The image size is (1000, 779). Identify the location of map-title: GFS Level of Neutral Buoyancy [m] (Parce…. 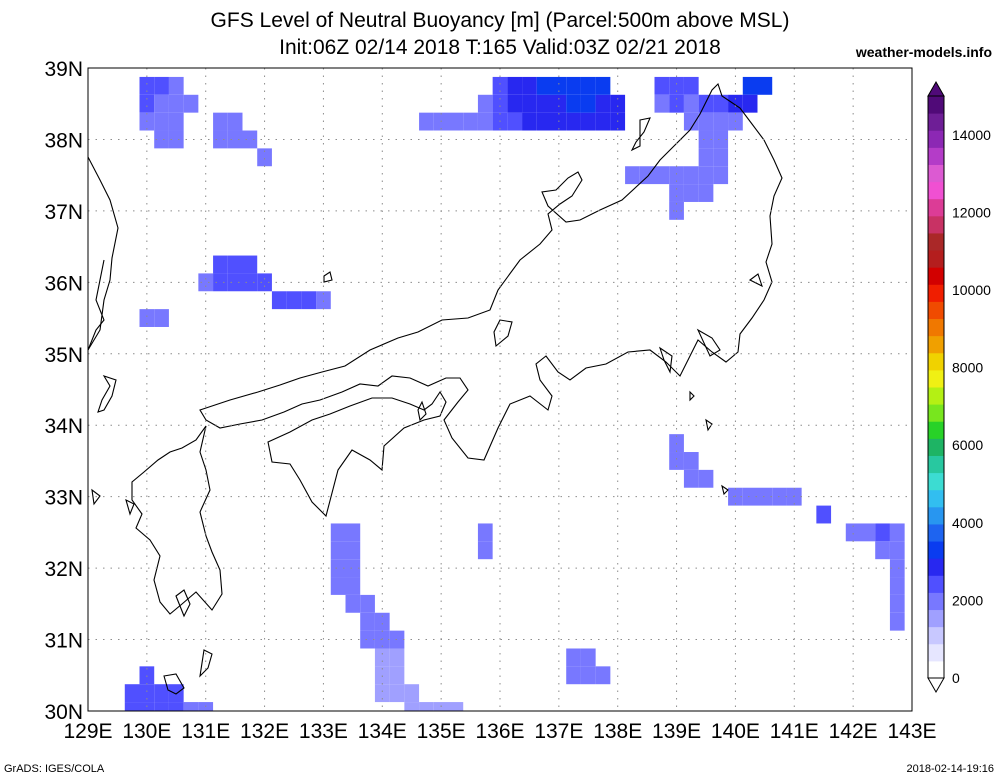
(500, 20).